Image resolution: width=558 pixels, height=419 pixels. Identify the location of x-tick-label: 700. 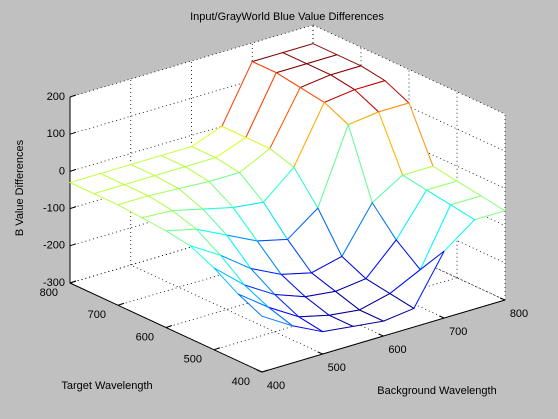
(458, 332).